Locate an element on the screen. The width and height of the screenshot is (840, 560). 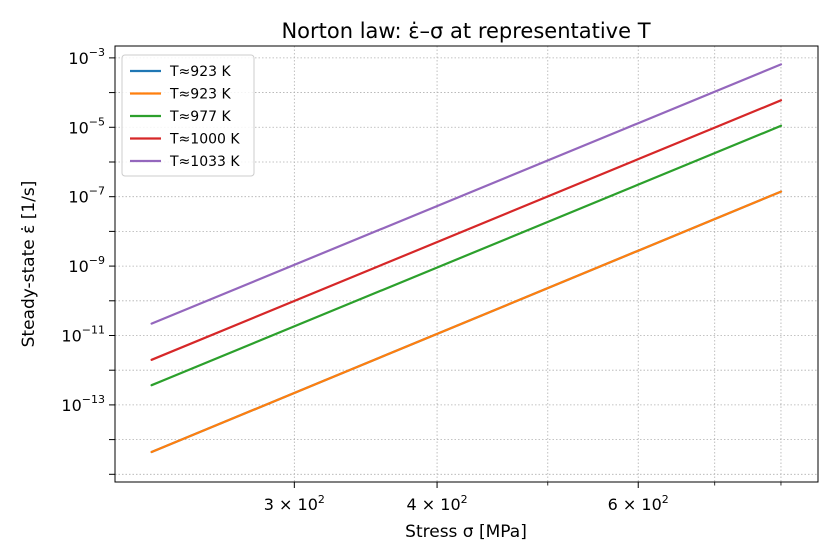
legend: T≈923 K T≈923 K T≈977 K T≈1000 K T≈1033 K is located at coordinates (188, 115).